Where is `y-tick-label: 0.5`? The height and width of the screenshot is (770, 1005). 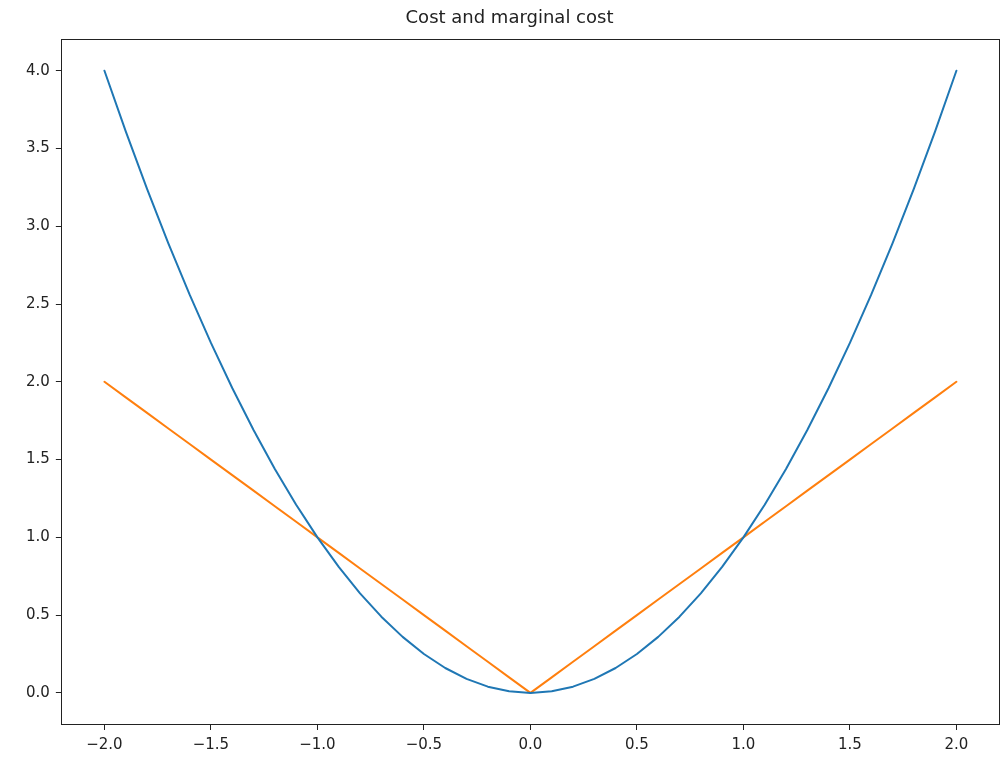
y-tick-label: 0.5 is located at coordinates (38, 614).